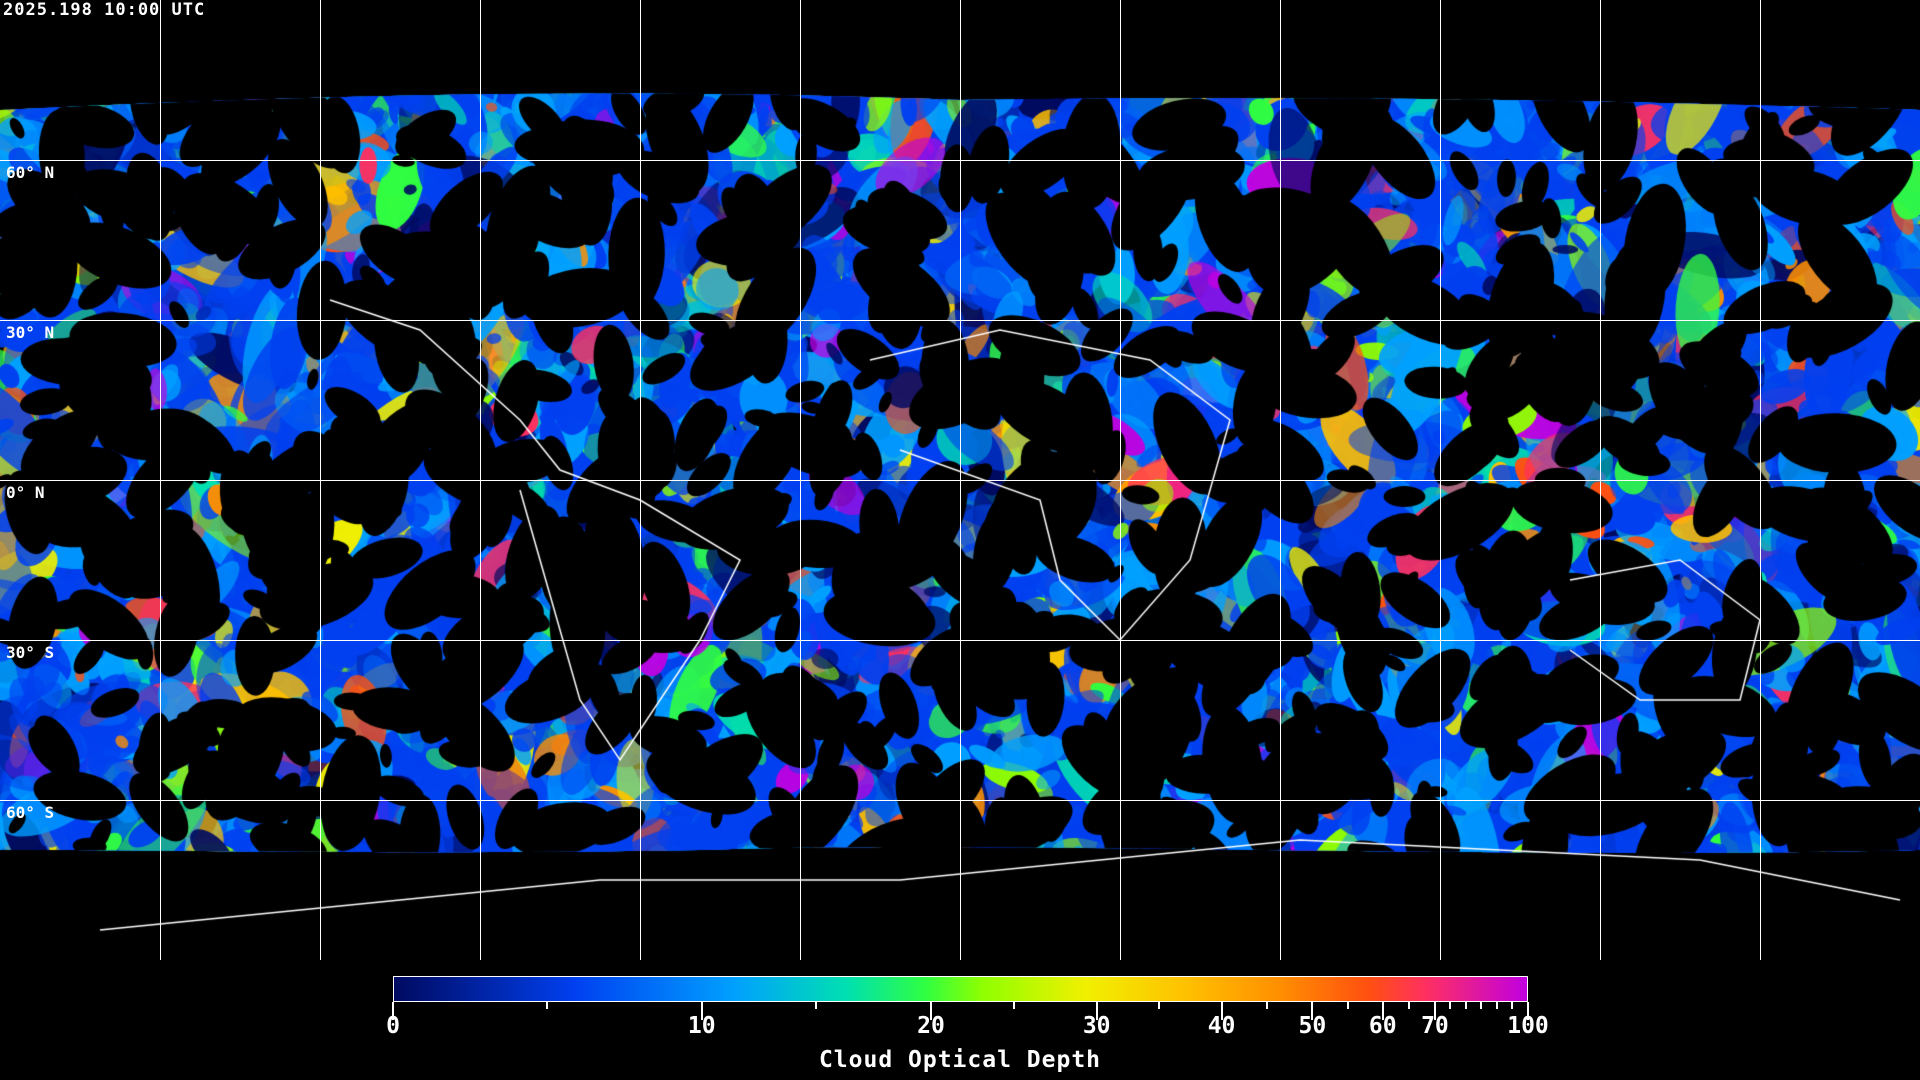  What do you see at coordinates (931, 1026) in the screenshot?
I see `colorbar-tick-label: 20` at bounding box center [931, 1026].